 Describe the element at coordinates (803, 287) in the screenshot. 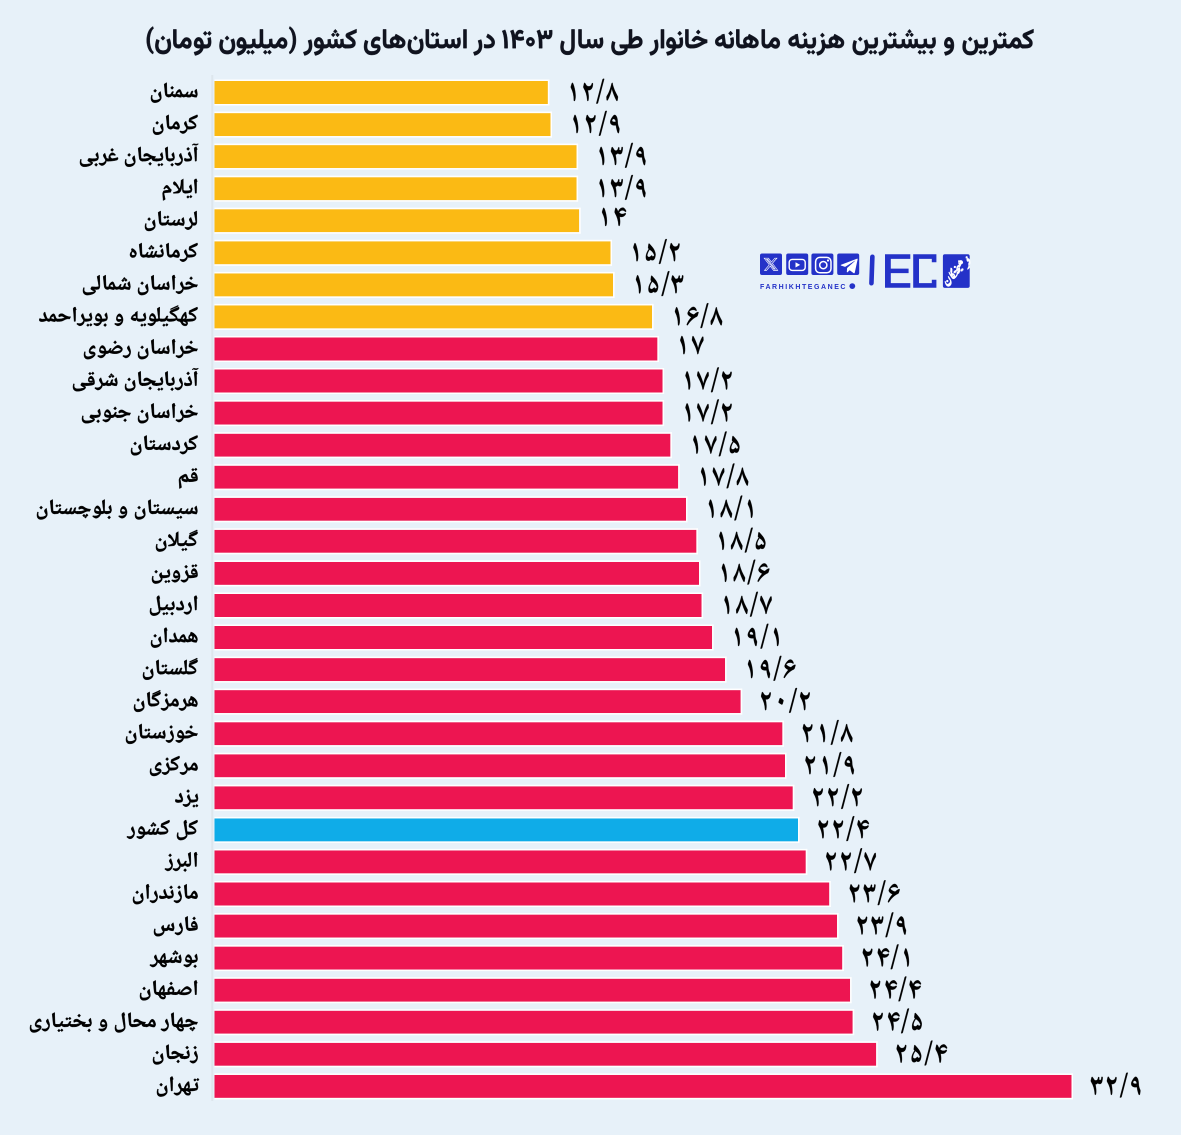

I see `svg-text: FARHIKHTEGANEC` at that location.